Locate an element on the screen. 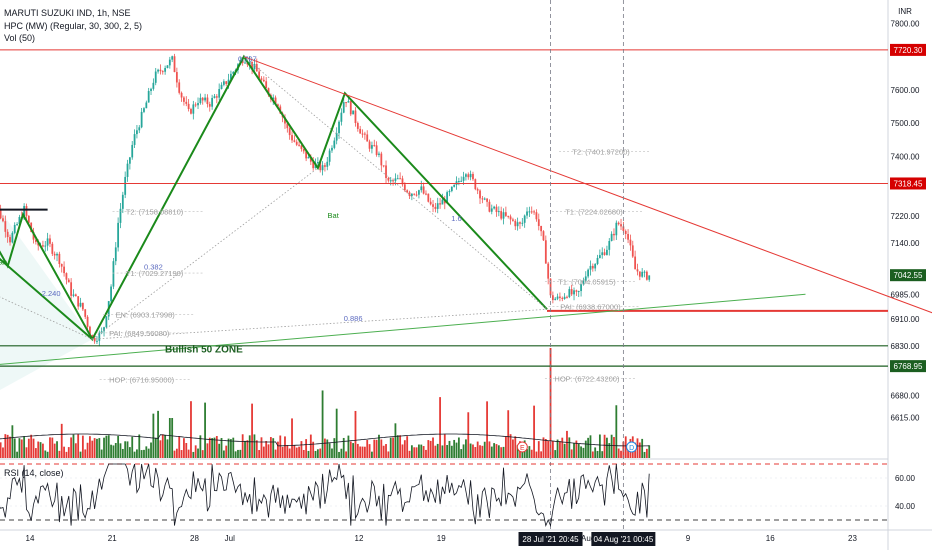  price-tick-label-1: 7600.00 is located at coordinates (905, 90).